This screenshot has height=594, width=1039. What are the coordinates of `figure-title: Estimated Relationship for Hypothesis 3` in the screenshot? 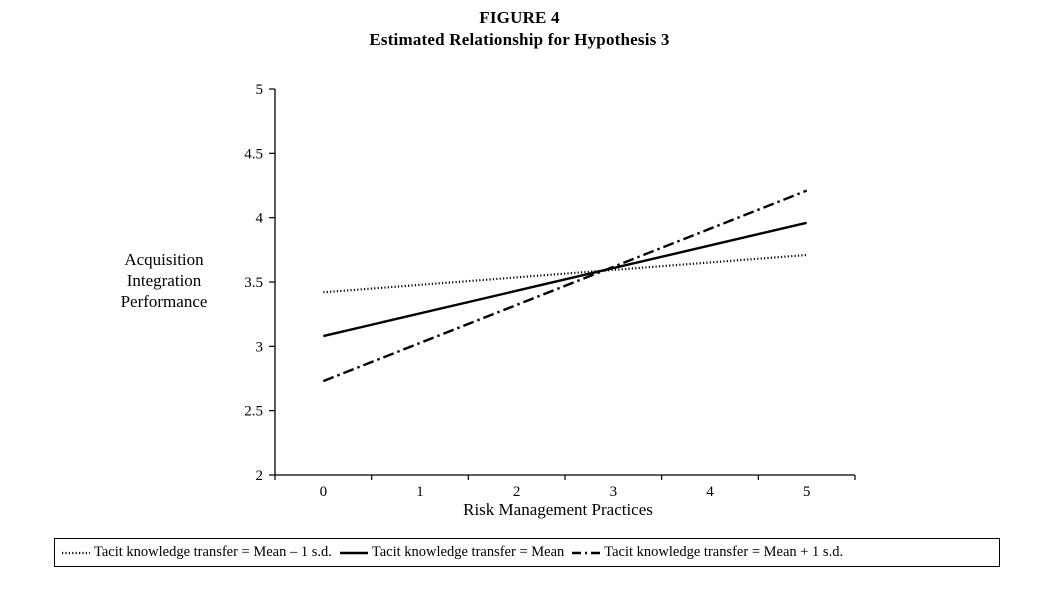 It's located at (519, 39).